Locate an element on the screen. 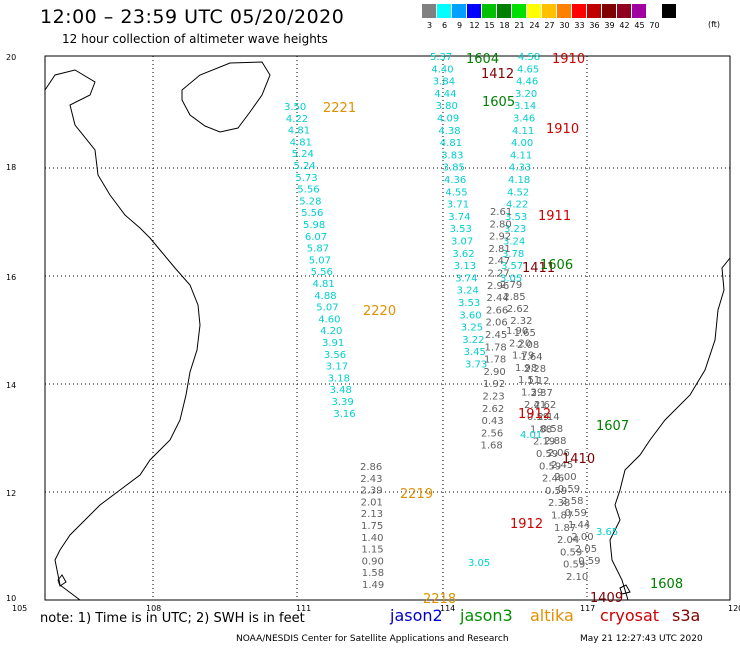 The height and width of the screenshot is (650, 740). wave-height-value: 2.90 is located at coordinates (495, 372).